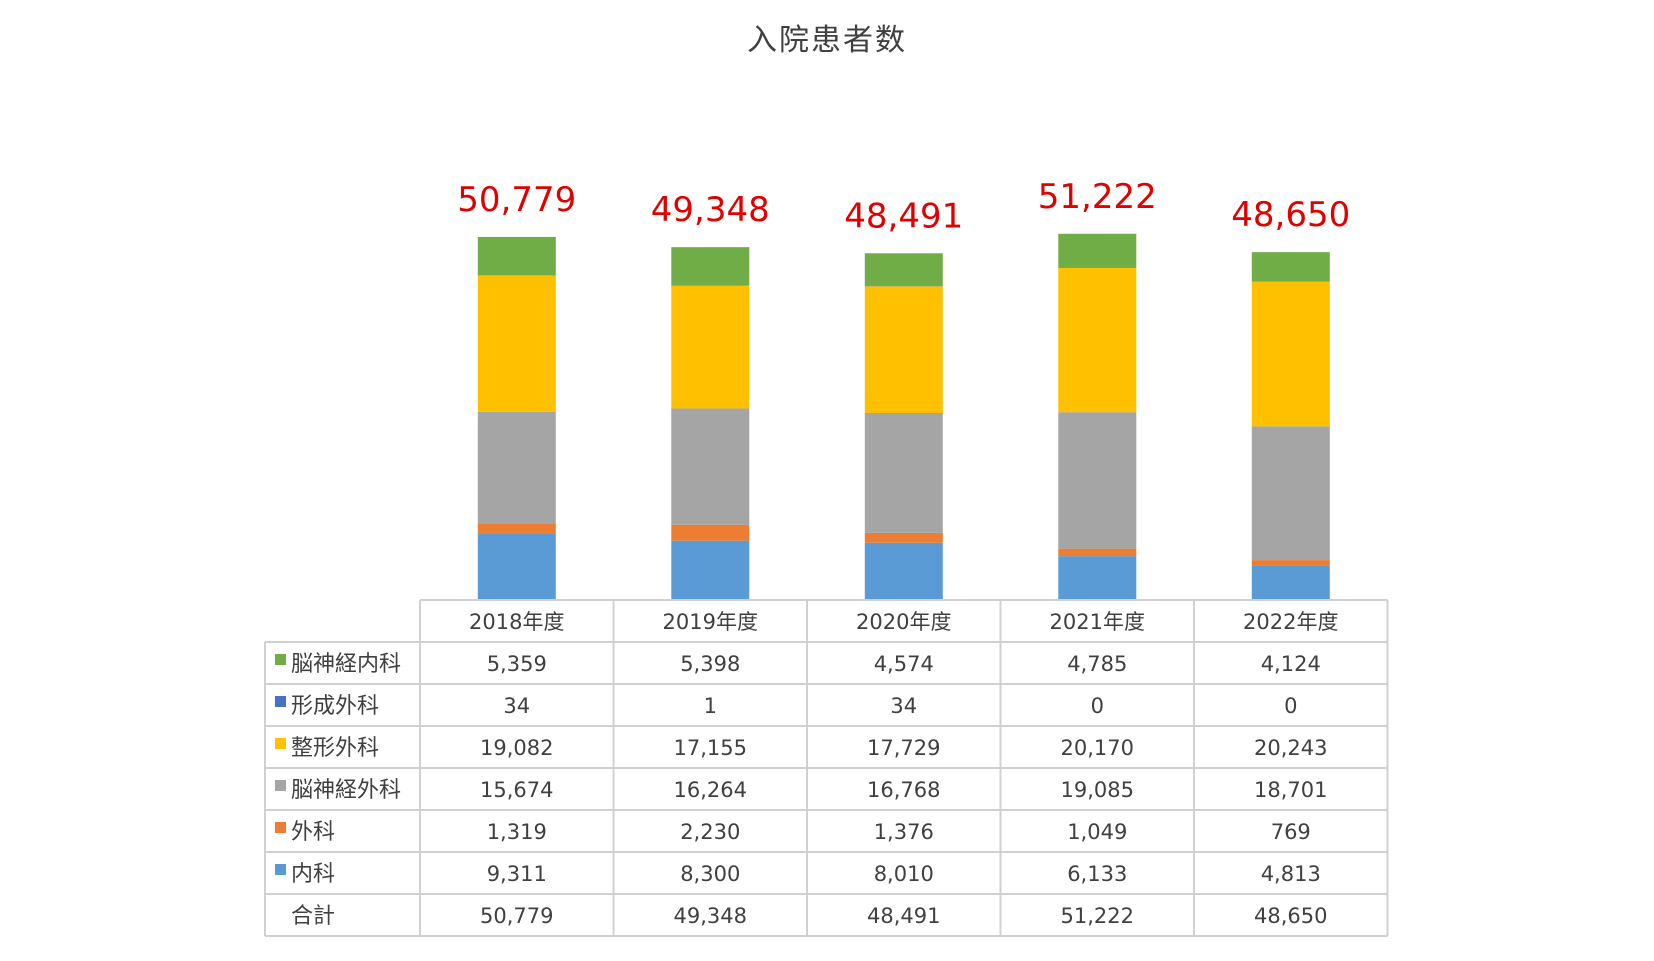  Describe the element at coordinates (903, 916) in the screenshot. I see `table-cell: 48,491` at that location.